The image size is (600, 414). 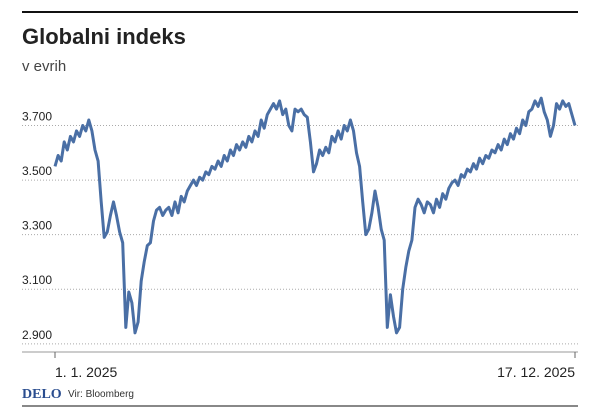 I want to click on chart-title: Globalni indeks, so click(x=104, y=36).